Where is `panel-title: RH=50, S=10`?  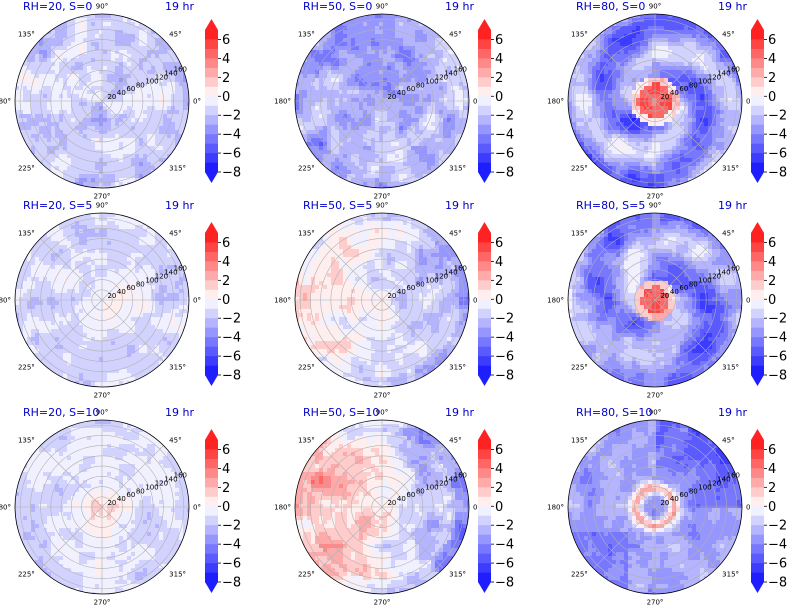 panel-title: RH=50, S=10 is located at coordinates (341, 412).